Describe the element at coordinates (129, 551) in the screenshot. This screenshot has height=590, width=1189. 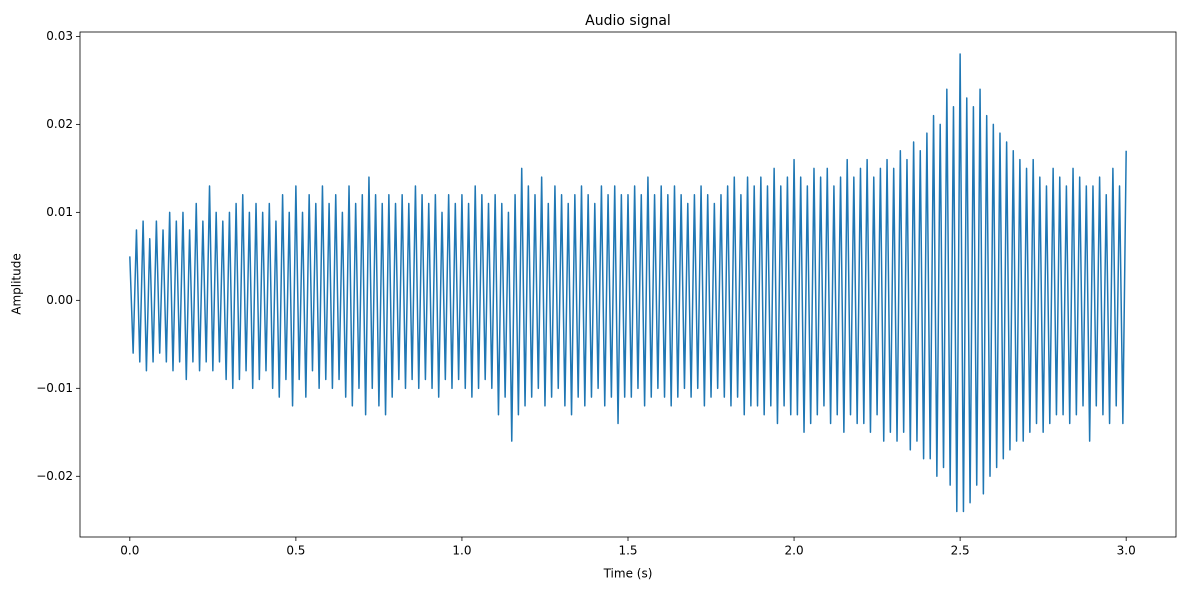
I see `x-tick-label: 0.0` at that location.